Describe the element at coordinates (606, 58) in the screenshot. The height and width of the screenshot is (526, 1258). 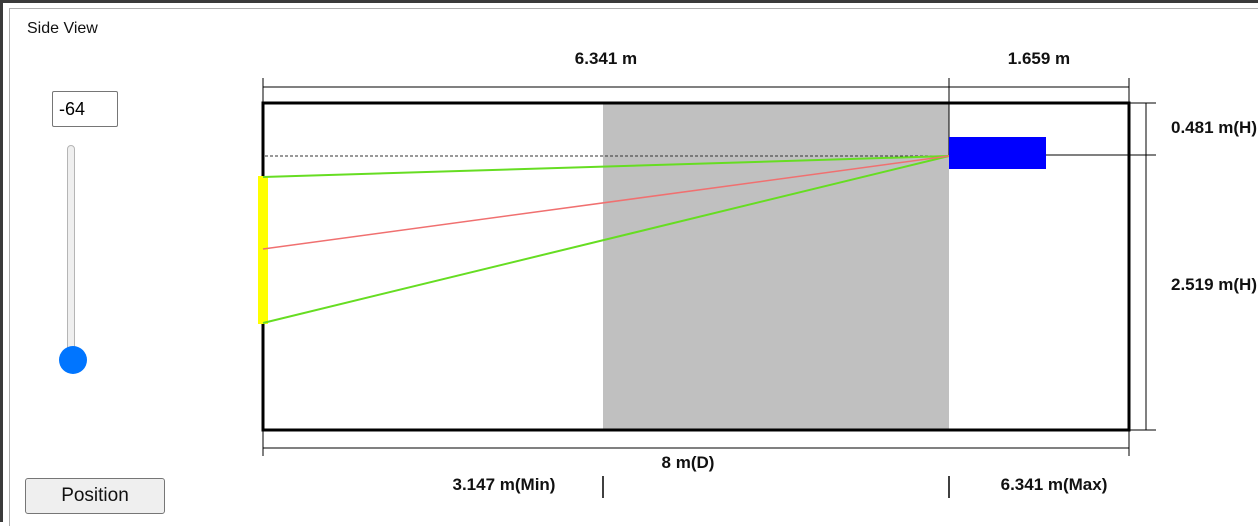
I see `top-left-width-label: 6.341 m` at that location.